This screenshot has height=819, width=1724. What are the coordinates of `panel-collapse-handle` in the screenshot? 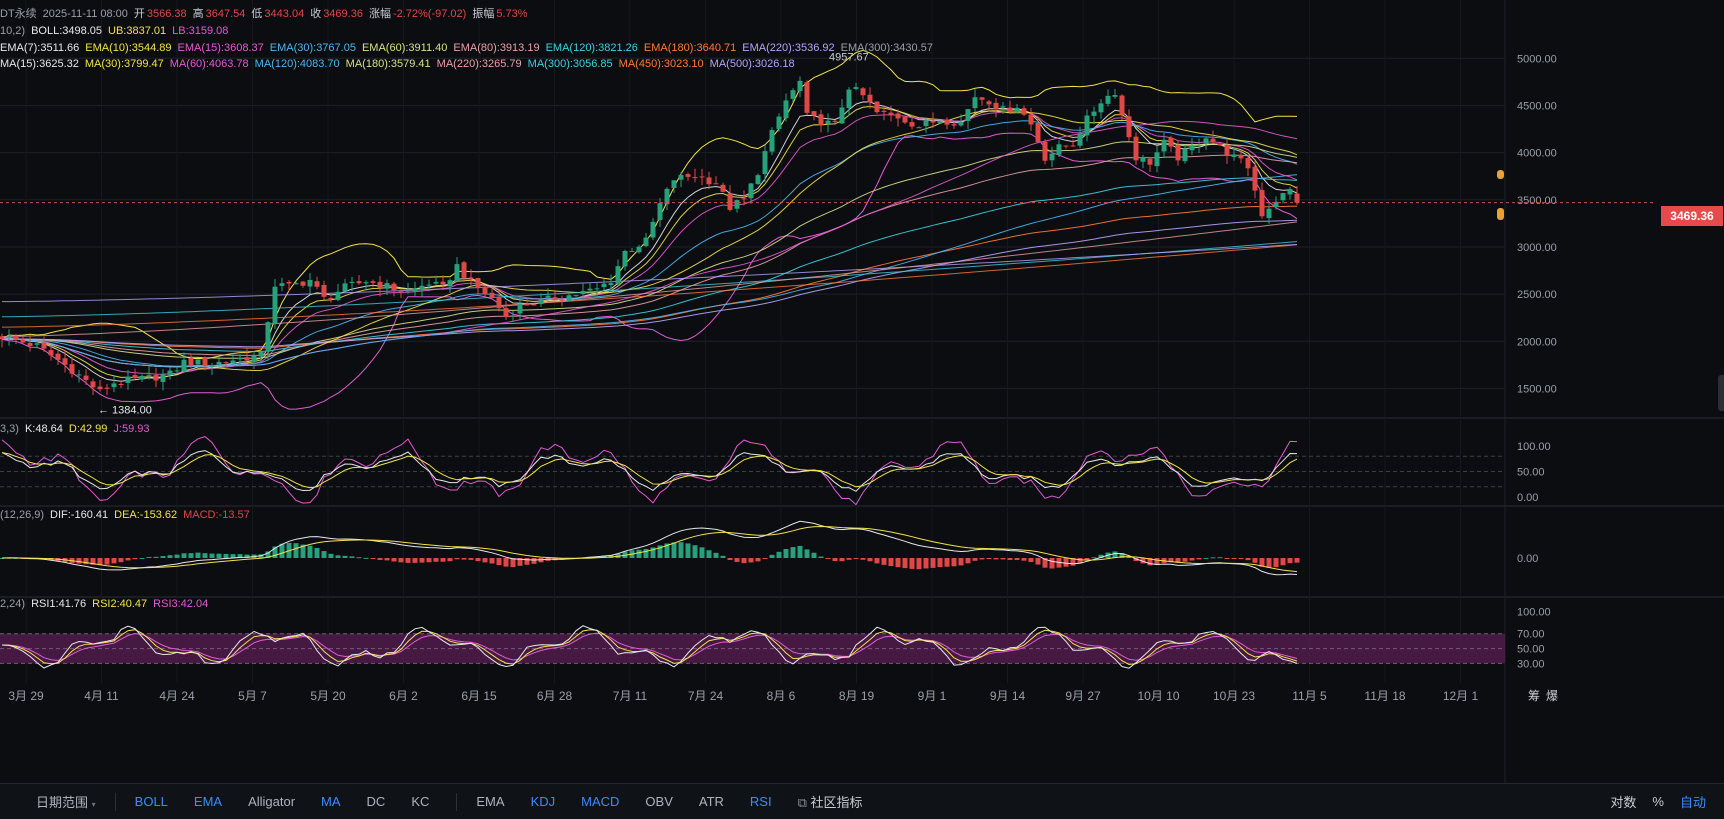 It's located at (1721, 393).